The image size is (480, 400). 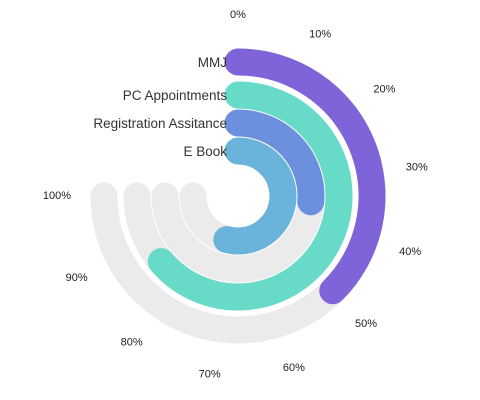 What do you see at coordinates (77, 278) in the screenshot?
I see `tick-label-9: 90%` at bounding box center [77, 278].